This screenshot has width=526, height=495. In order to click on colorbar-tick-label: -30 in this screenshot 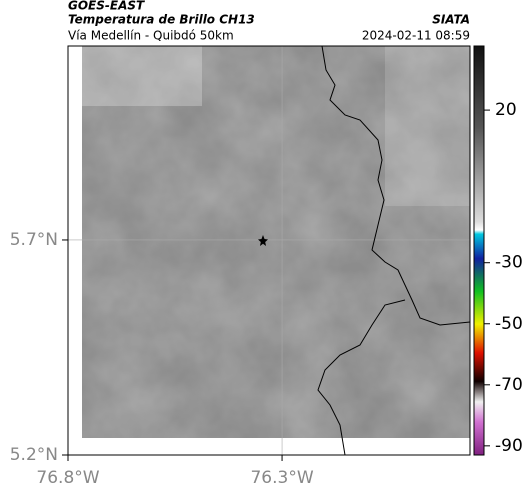, I will do `click(509, 263)`.